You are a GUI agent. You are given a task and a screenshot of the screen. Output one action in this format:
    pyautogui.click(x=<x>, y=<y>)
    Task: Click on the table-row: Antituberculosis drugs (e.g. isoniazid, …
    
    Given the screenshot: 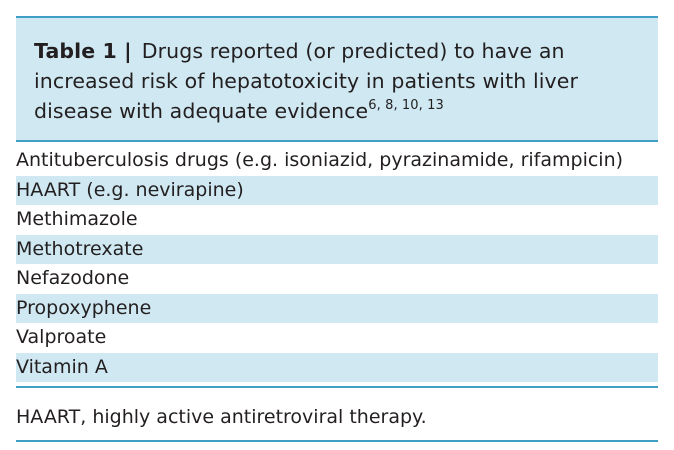 What is the action you would take?
    pyautogui.click(x=320, y=160)
    